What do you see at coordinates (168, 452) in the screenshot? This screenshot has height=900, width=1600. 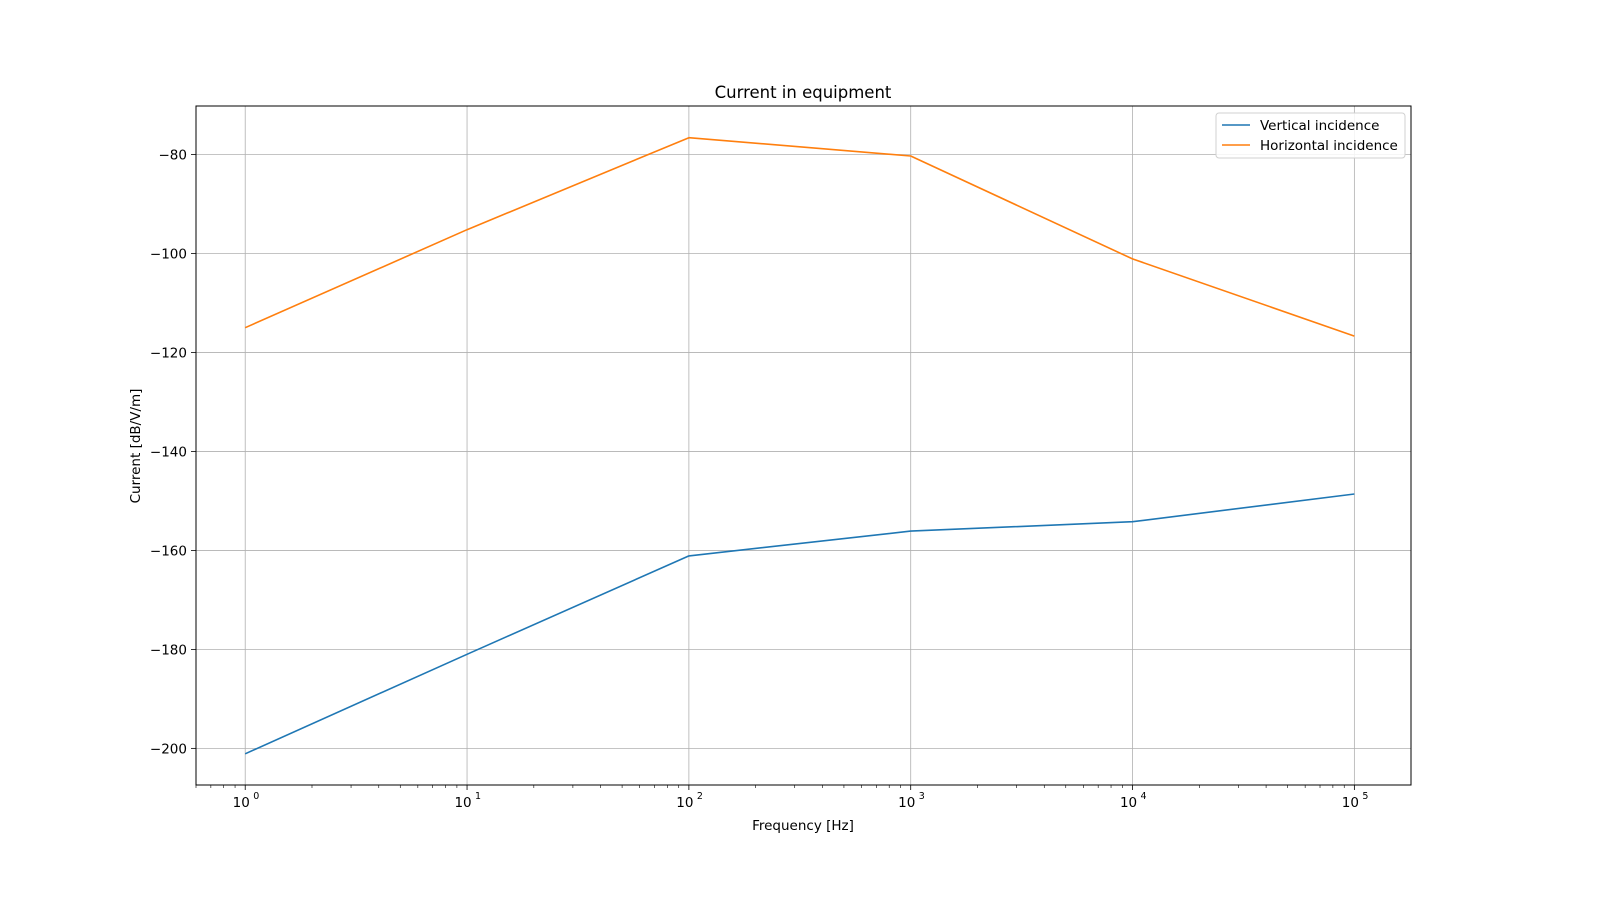 I see `y-tick-label: −140` at bounding box center [168, 452].